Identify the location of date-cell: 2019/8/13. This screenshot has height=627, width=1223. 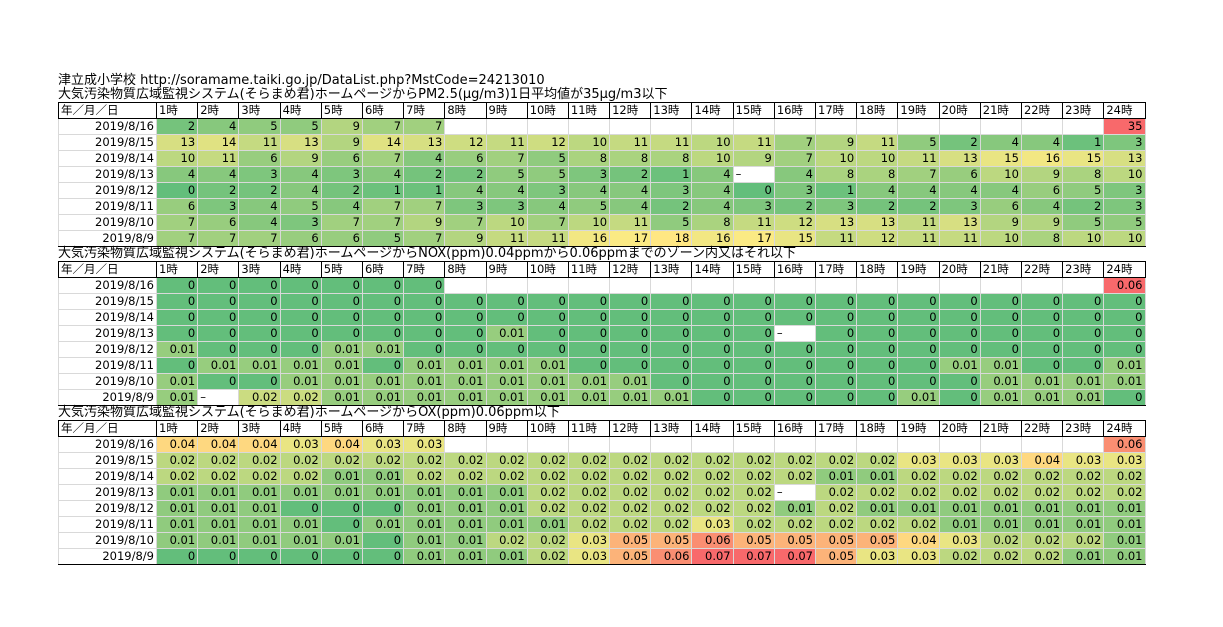
(107, 174).